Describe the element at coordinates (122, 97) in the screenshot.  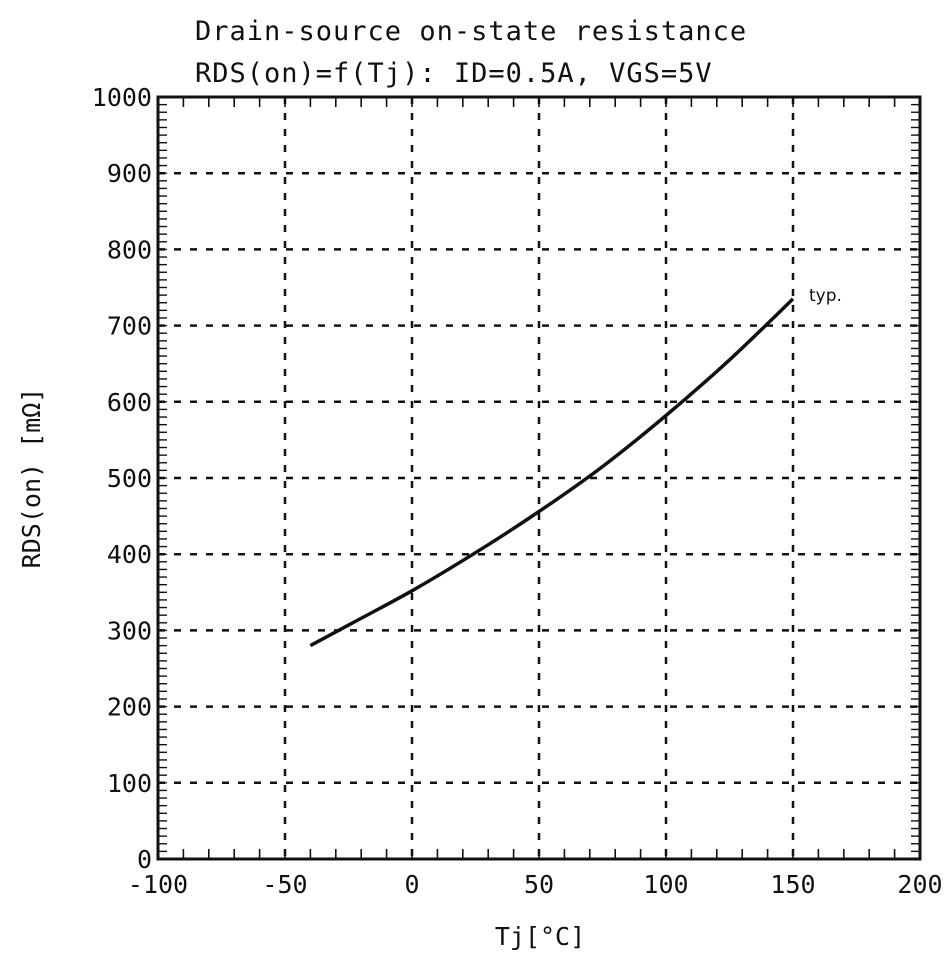
I see `y-tick-label: 1000` at that location.